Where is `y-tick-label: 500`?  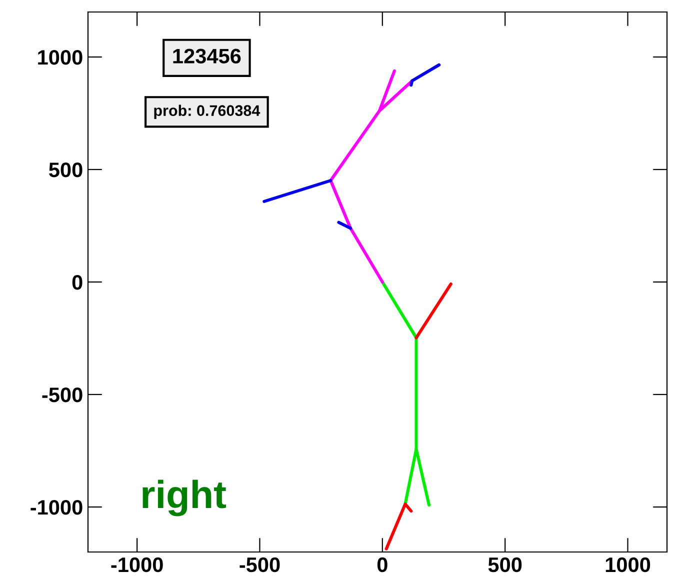 y-tick-label: 500 is located at coordinates (65, 170).